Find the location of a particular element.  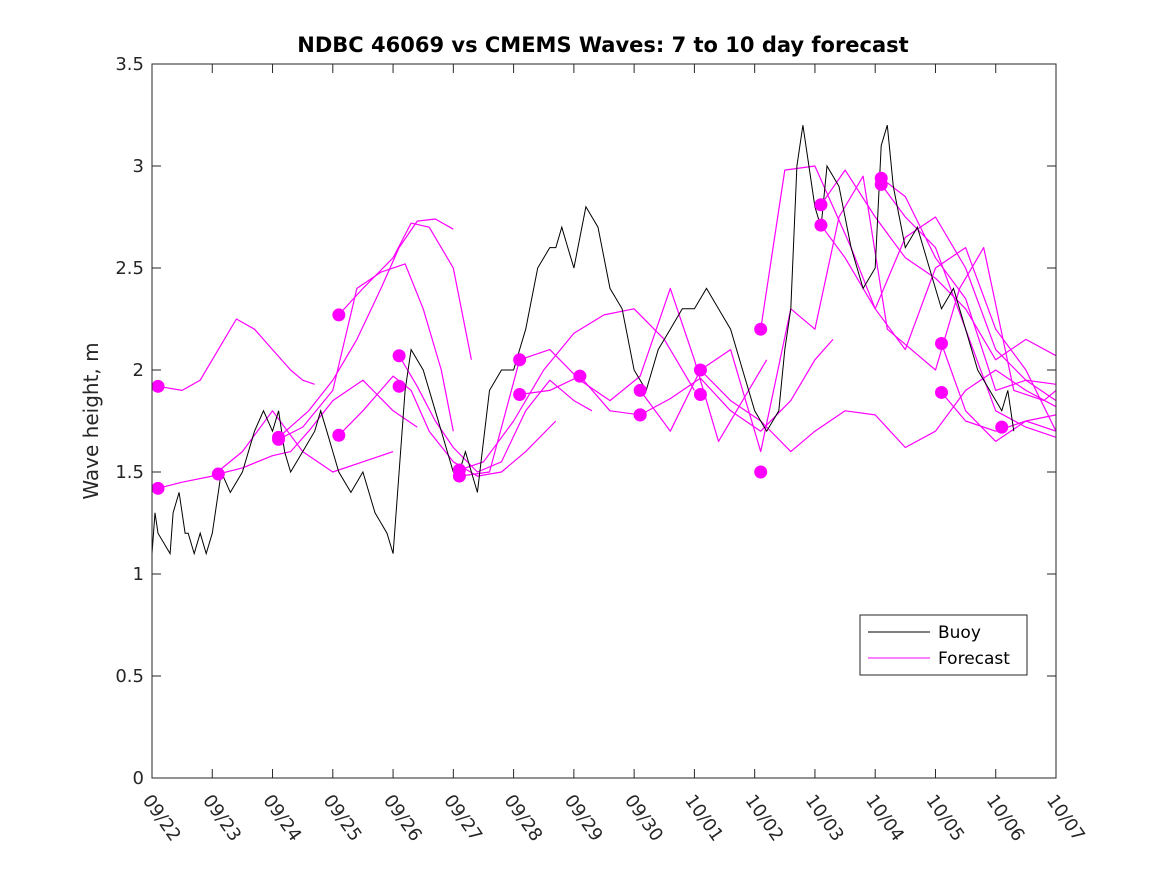

y-tick-label: 2 is located at coordinates (138, 370).